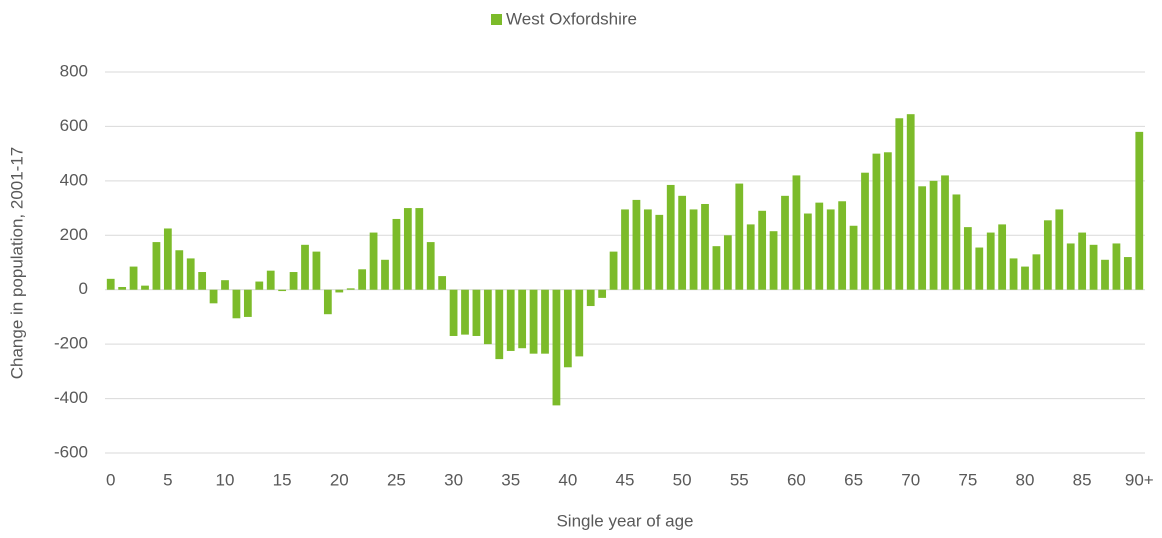  What do you see at coordinates (1139, 479) in the screenshot?
I see `x-tick-label: 90+` at bounding box center [1139, 479].